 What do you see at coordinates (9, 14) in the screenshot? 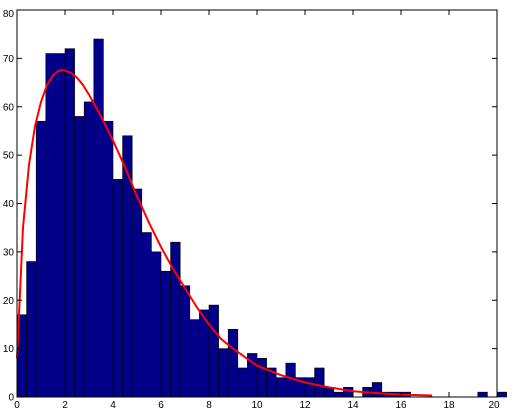
I see `y-tick-label: 80` at bounding box center [9, 14].